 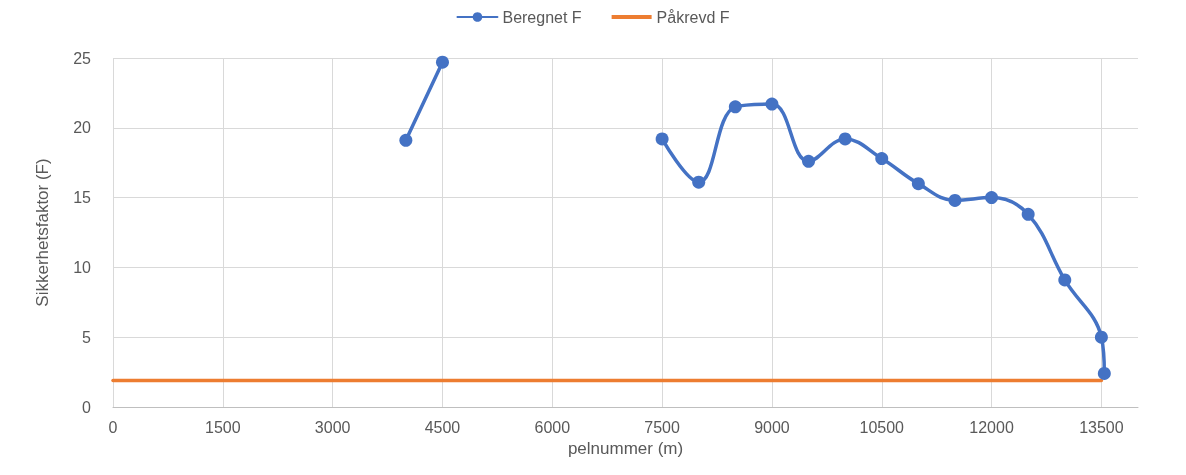 I want to click on y-tick-label: 15, so click(x=82, y=198).